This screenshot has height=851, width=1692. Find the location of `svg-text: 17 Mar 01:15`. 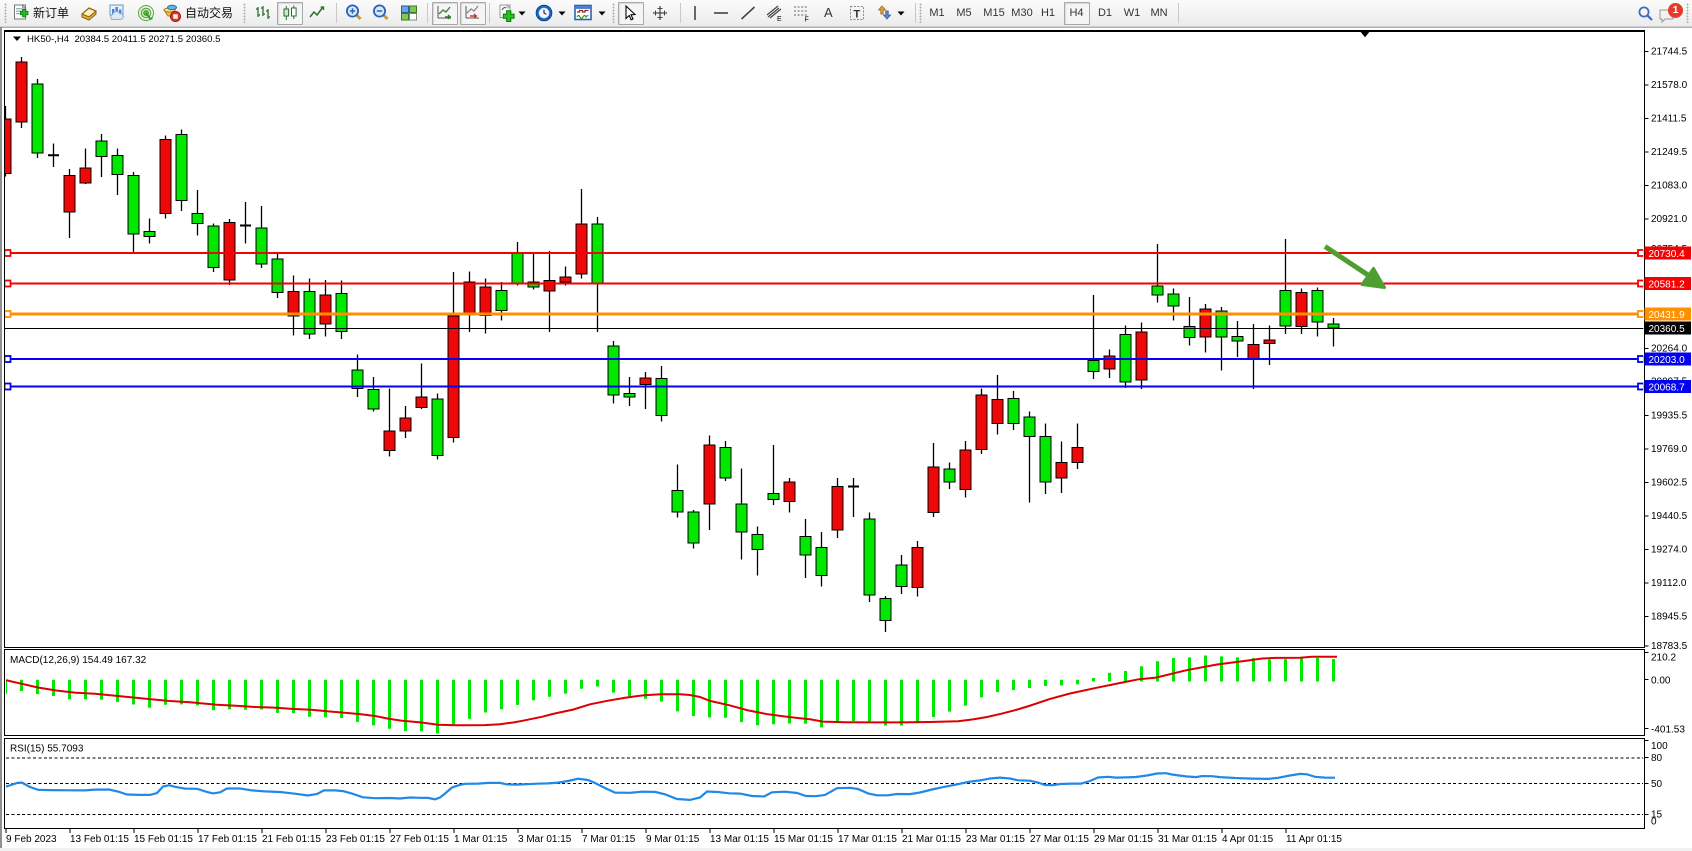

svg-text: 17 Mar 01:15 is located at coordinates (867, 839).